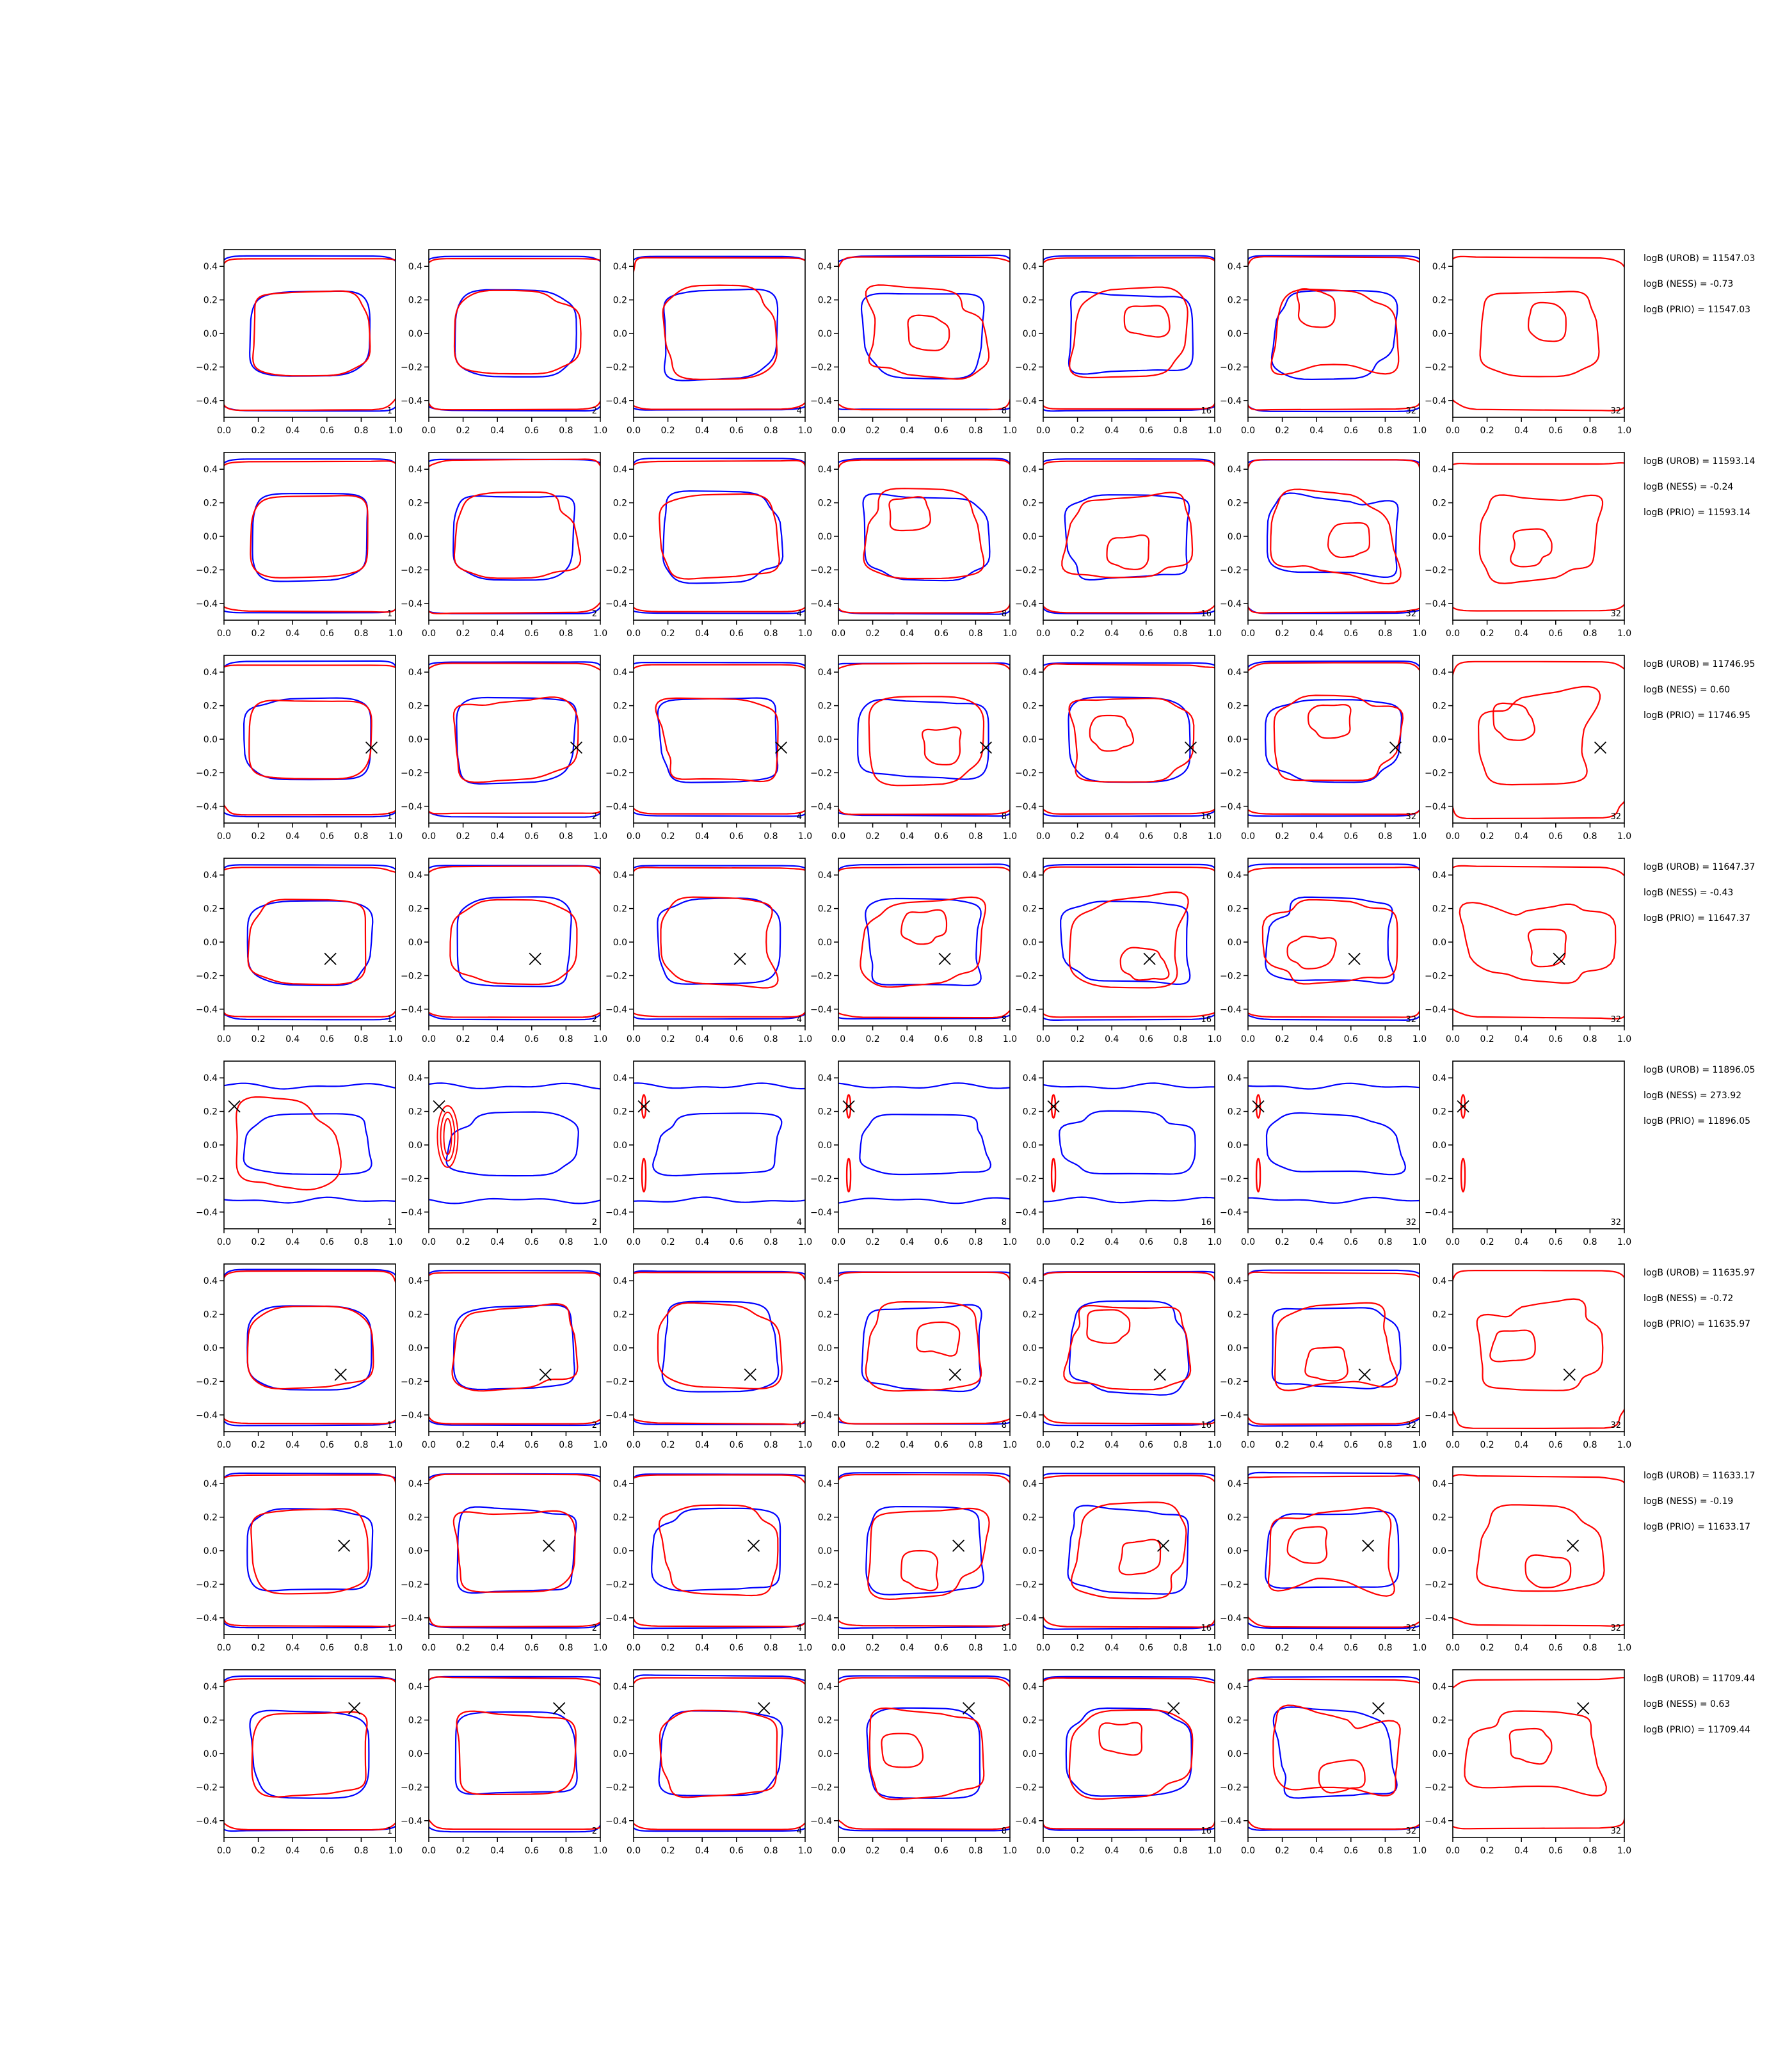 This screenshot has height=2048, width=1792. What do you see at coordinates (1699, 258) in the screenshot?
I see `logB-text: logB (UROB) = 11547.03` at bounding box center [1699, 258].